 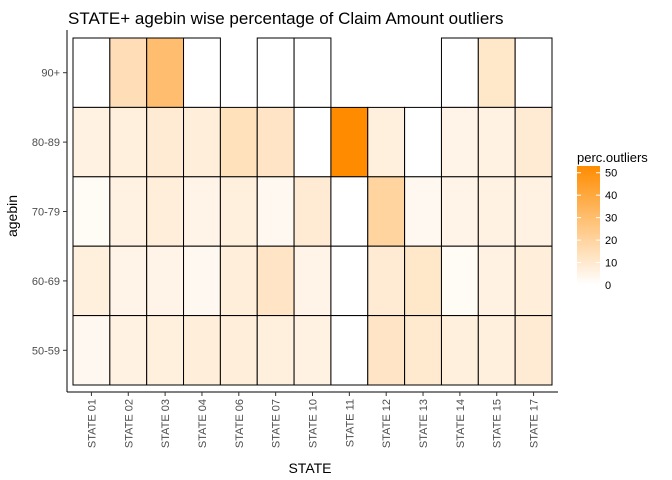 What do you see at coordinates (608, 286) in the screenshot?
I see `legend-tick-label: 0` at bounding box center [608, 286].